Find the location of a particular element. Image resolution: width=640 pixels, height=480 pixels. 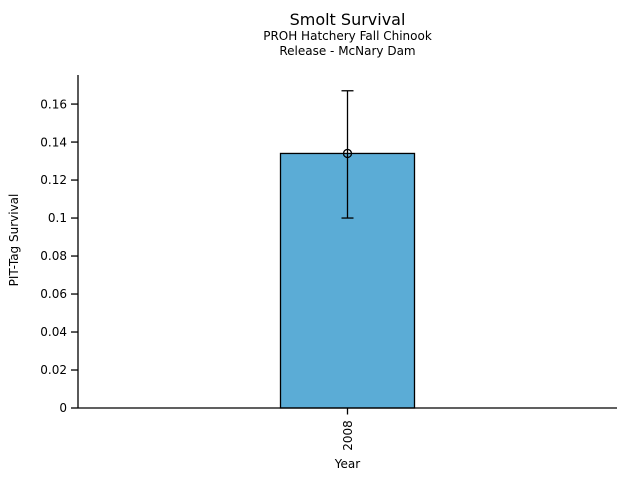

y-tick-label: 0 is located at coordinates (63, 408).